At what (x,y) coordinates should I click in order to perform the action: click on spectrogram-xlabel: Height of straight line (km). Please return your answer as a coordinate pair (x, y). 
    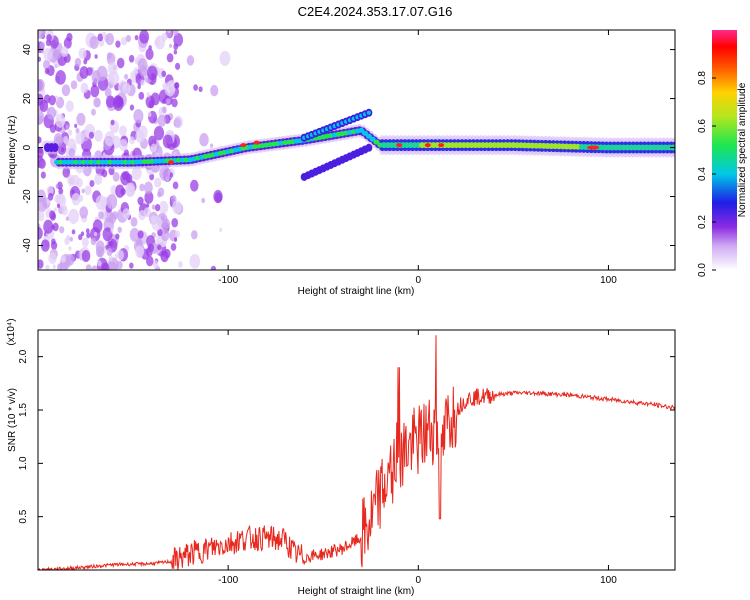
    Looking at the image, I should click on (356, 291).